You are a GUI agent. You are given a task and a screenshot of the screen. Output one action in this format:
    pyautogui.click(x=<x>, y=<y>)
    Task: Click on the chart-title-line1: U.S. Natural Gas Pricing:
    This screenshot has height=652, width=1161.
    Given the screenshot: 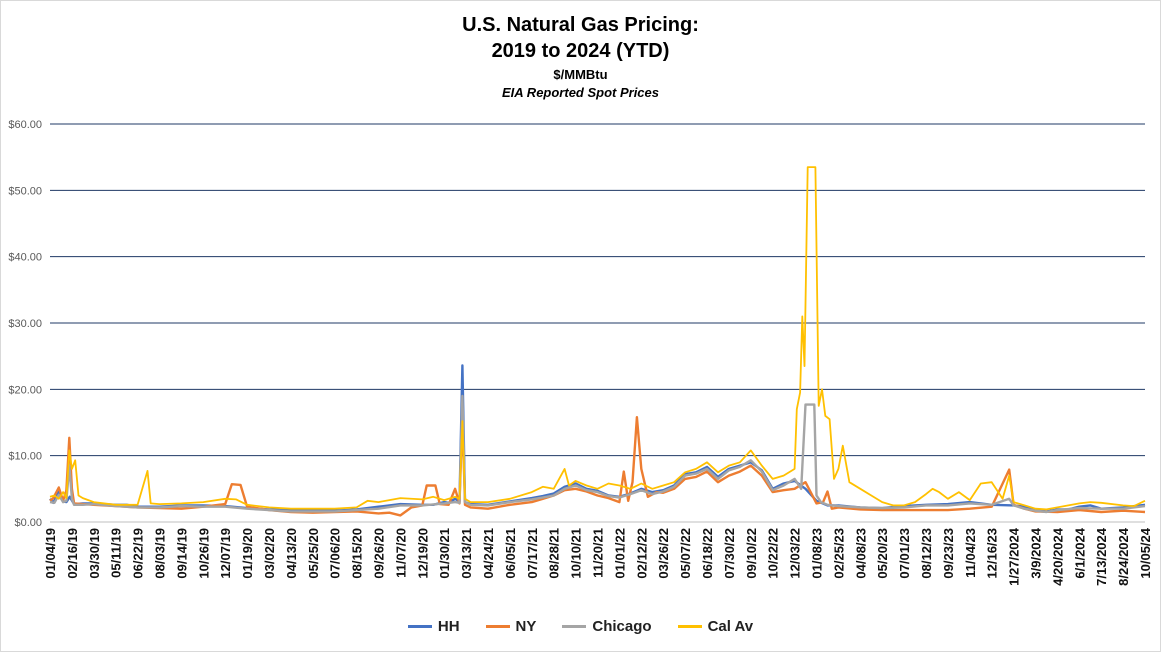 What is the action you would take?
    pyautogui.click(x=580, y=25)
    